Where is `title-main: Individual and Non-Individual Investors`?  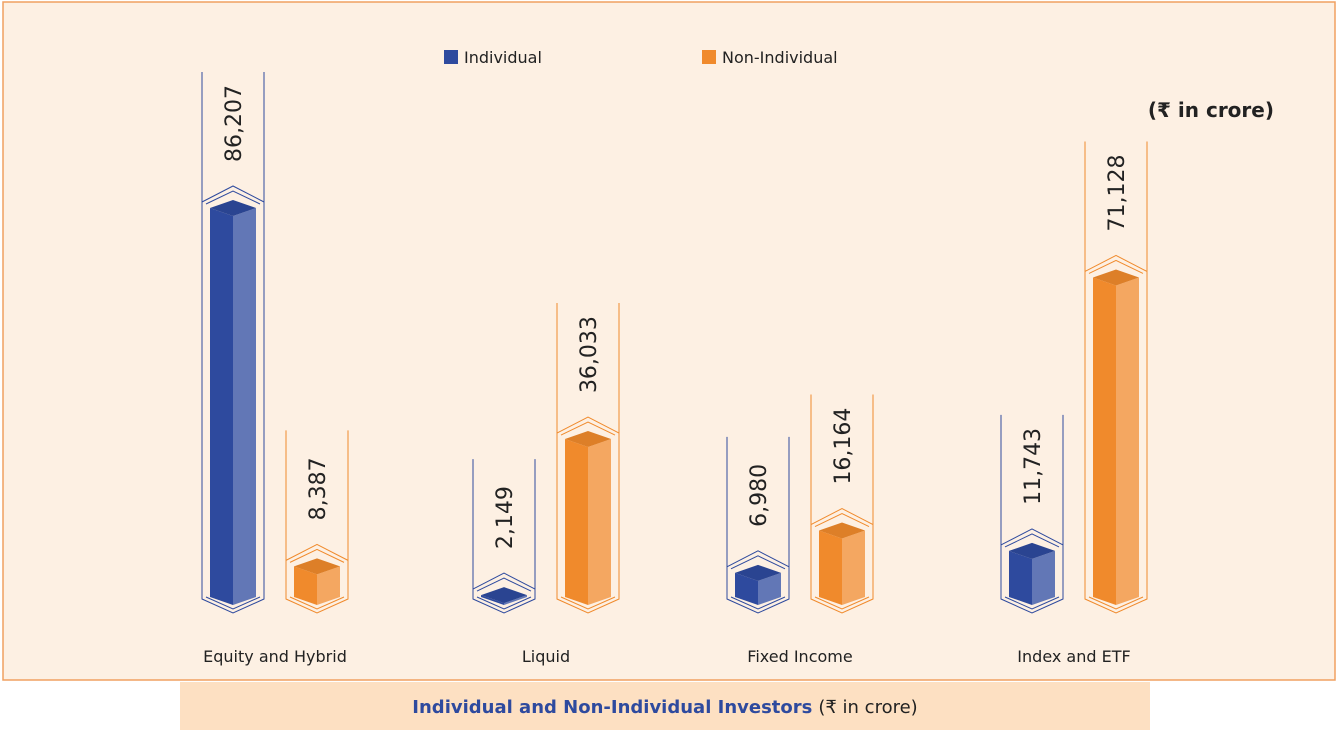 title-main: Individual and Non-Individual Investors is located at coordinates (612, 707).